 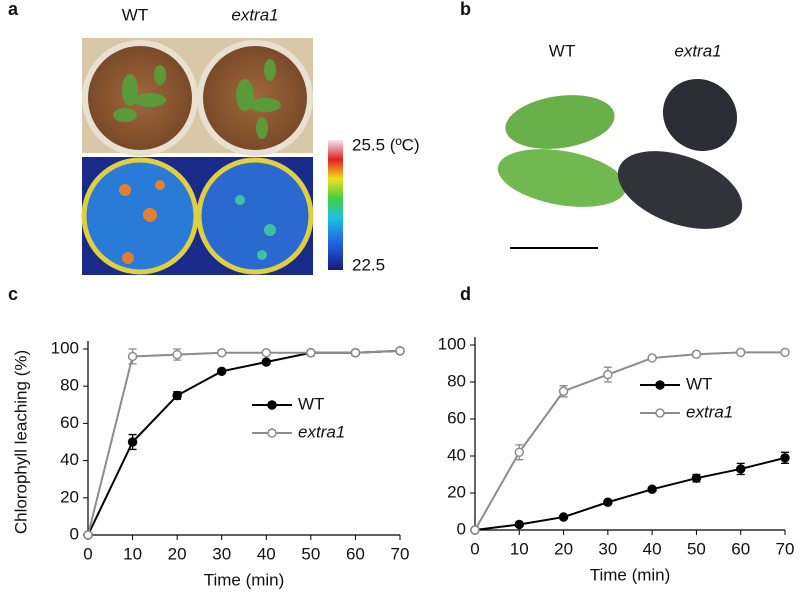 I want to click on panel-label: c, so click(x=13, y=294).